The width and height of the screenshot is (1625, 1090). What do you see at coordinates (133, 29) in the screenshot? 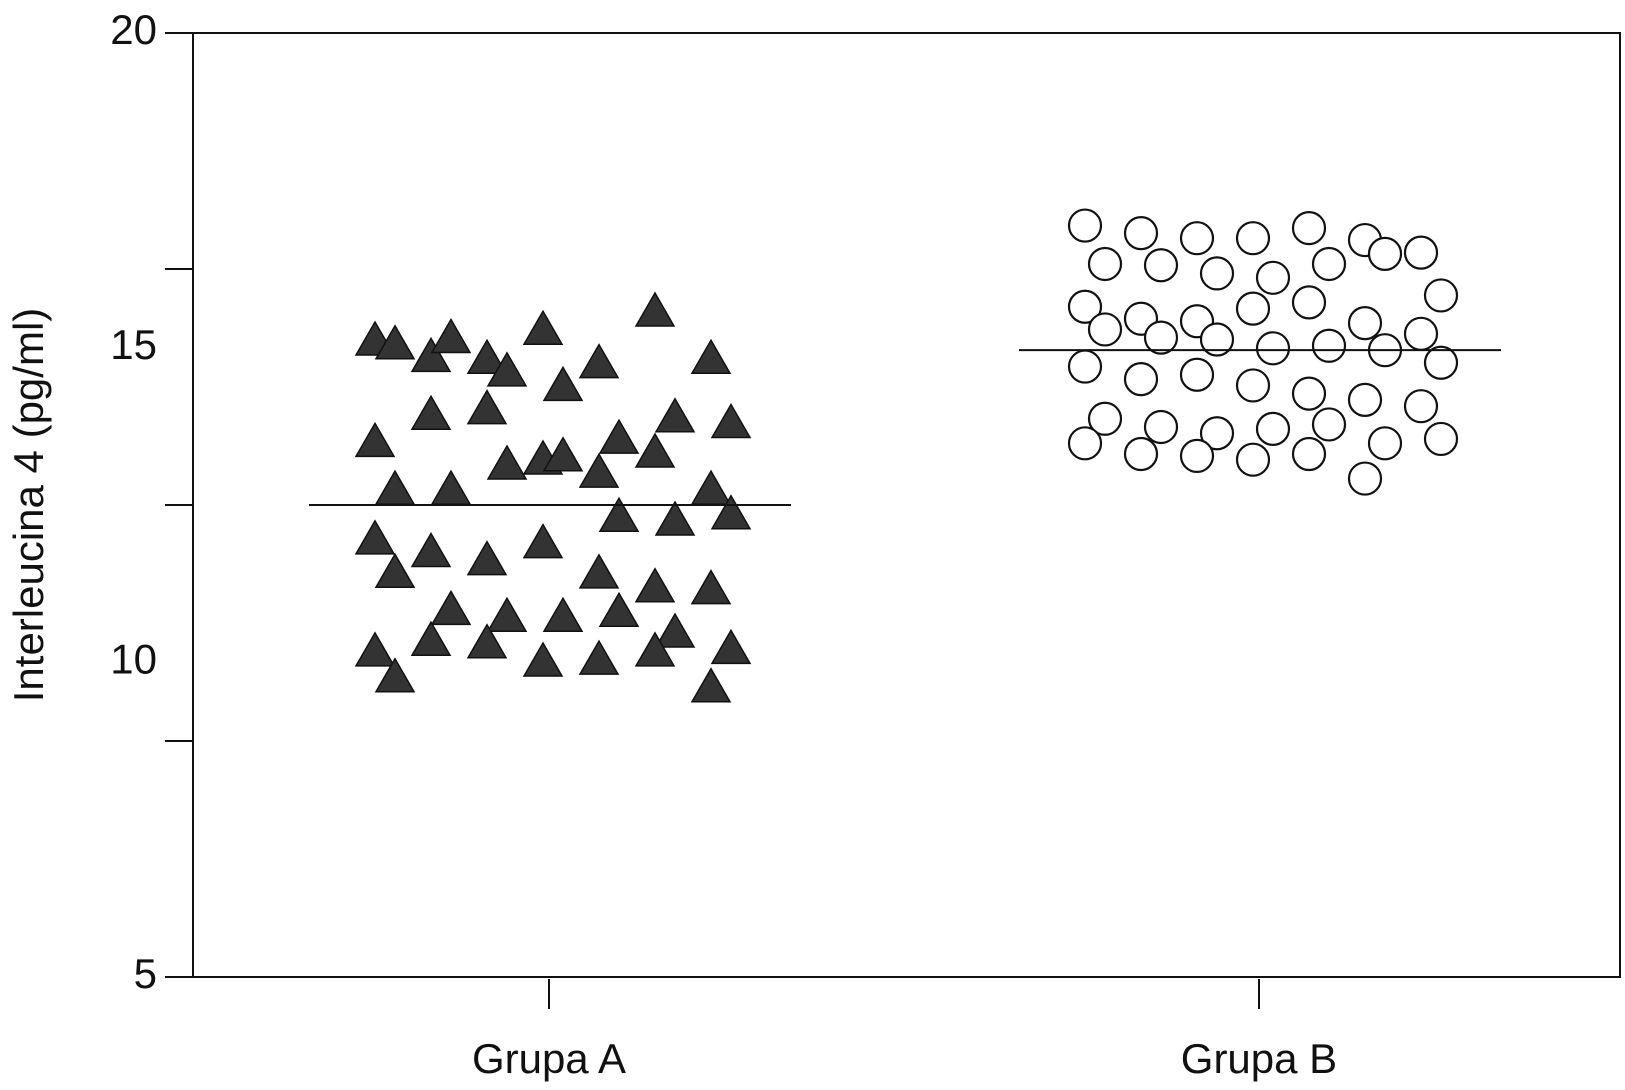
I see `y-tick-label: 20` at bounding box center [133, 29].